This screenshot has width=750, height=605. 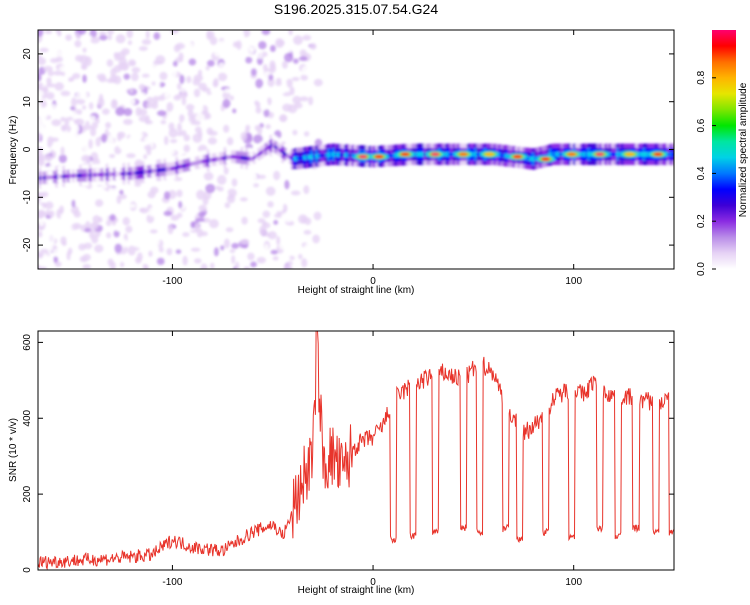 What do you see at coordinates (172, 281) in the screenshot?
I see `top-x-tick-label: -100` at bounding box center [172, 281].